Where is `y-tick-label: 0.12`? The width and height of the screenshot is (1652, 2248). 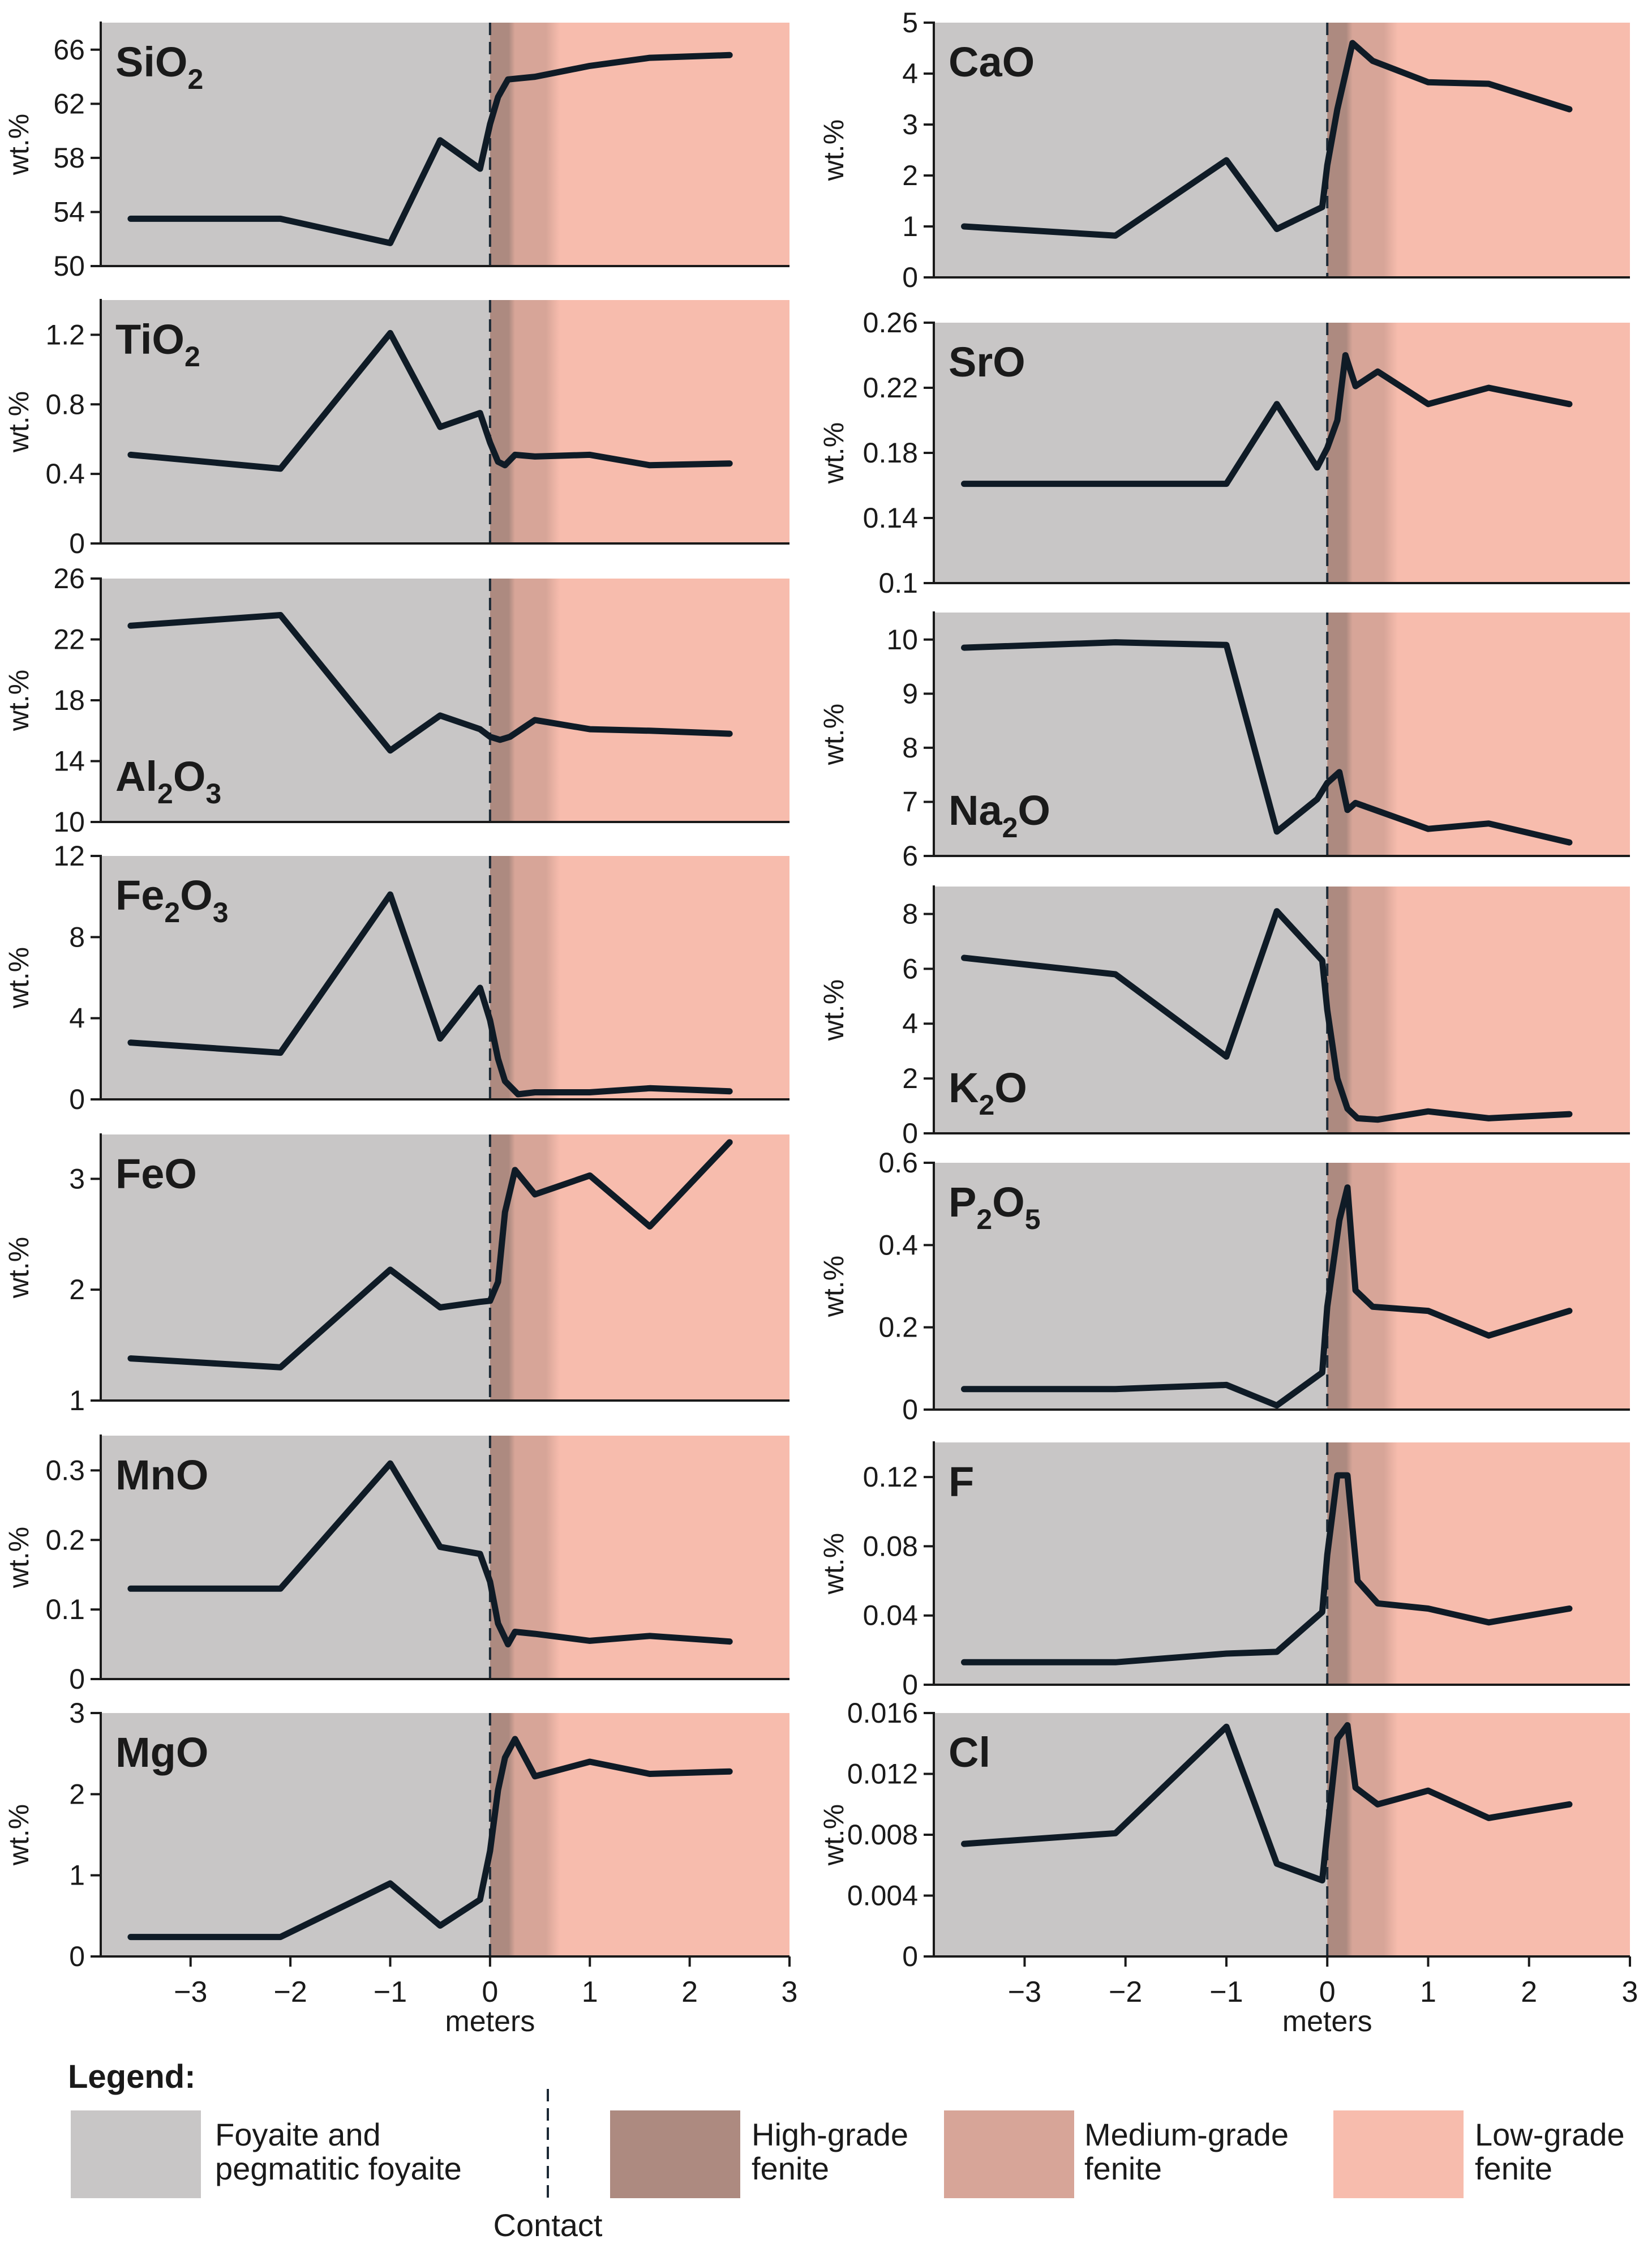
y-tick-label: 0.12 is located at coordinates (890, 1477).